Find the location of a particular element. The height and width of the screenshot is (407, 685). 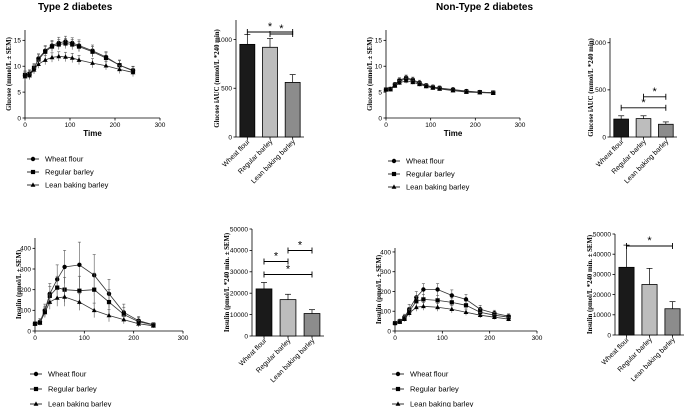

legend-label: Regular barley is located at coordinates (430, 174).